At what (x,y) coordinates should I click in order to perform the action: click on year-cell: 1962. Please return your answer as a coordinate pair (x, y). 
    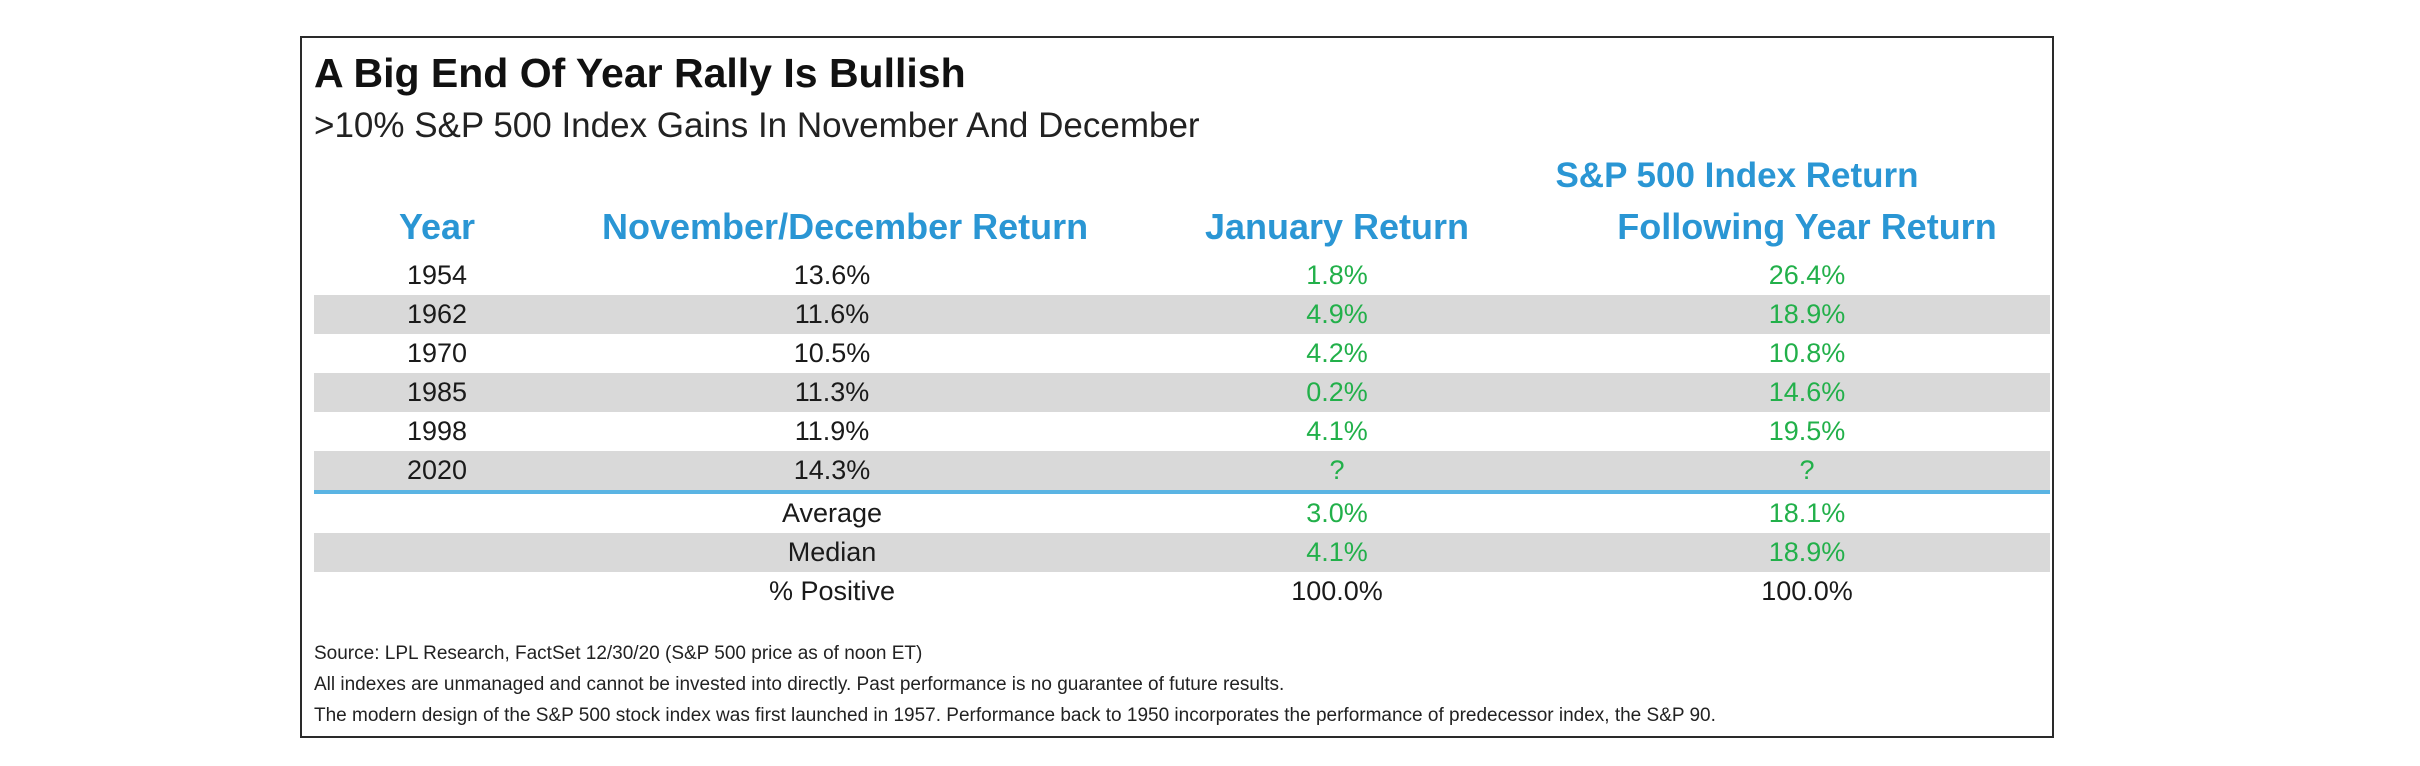
    Looking at the image, I should click on (437, 314).